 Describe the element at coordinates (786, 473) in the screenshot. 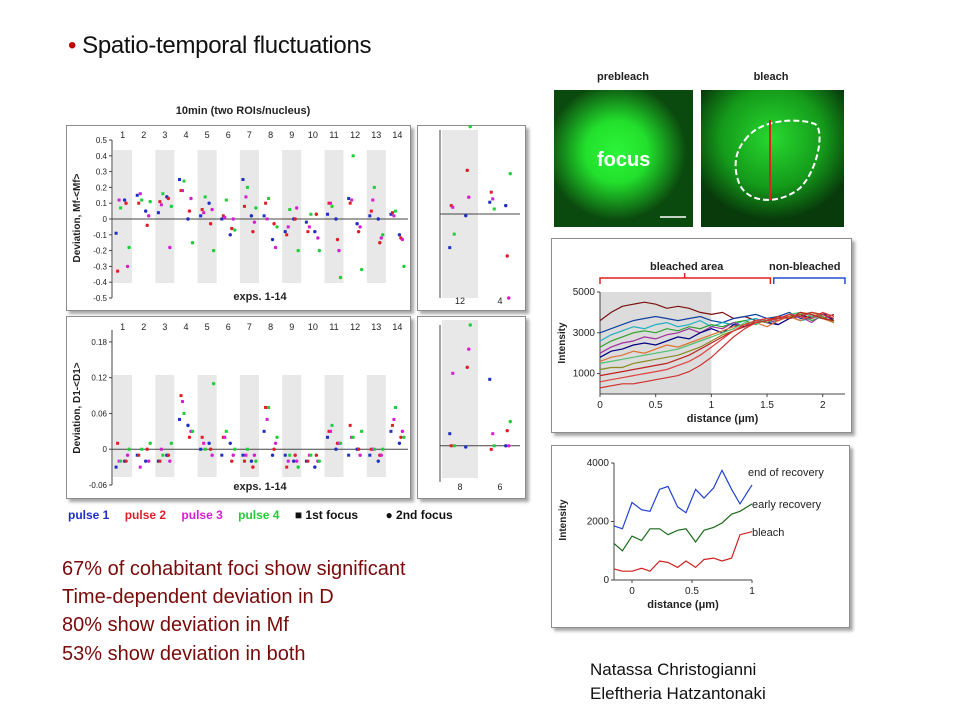

I see `series-label: end of recovery` at that location.